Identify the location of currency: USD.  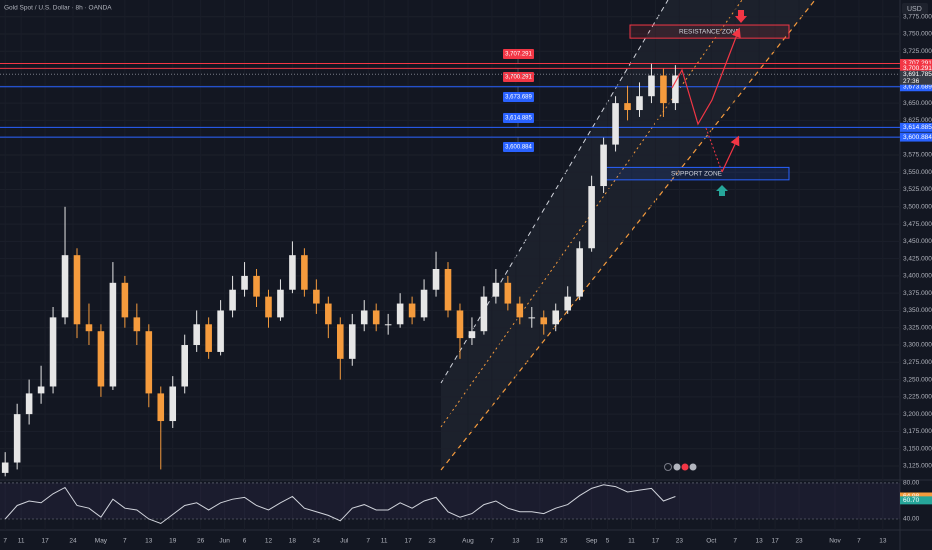
(914, 9).